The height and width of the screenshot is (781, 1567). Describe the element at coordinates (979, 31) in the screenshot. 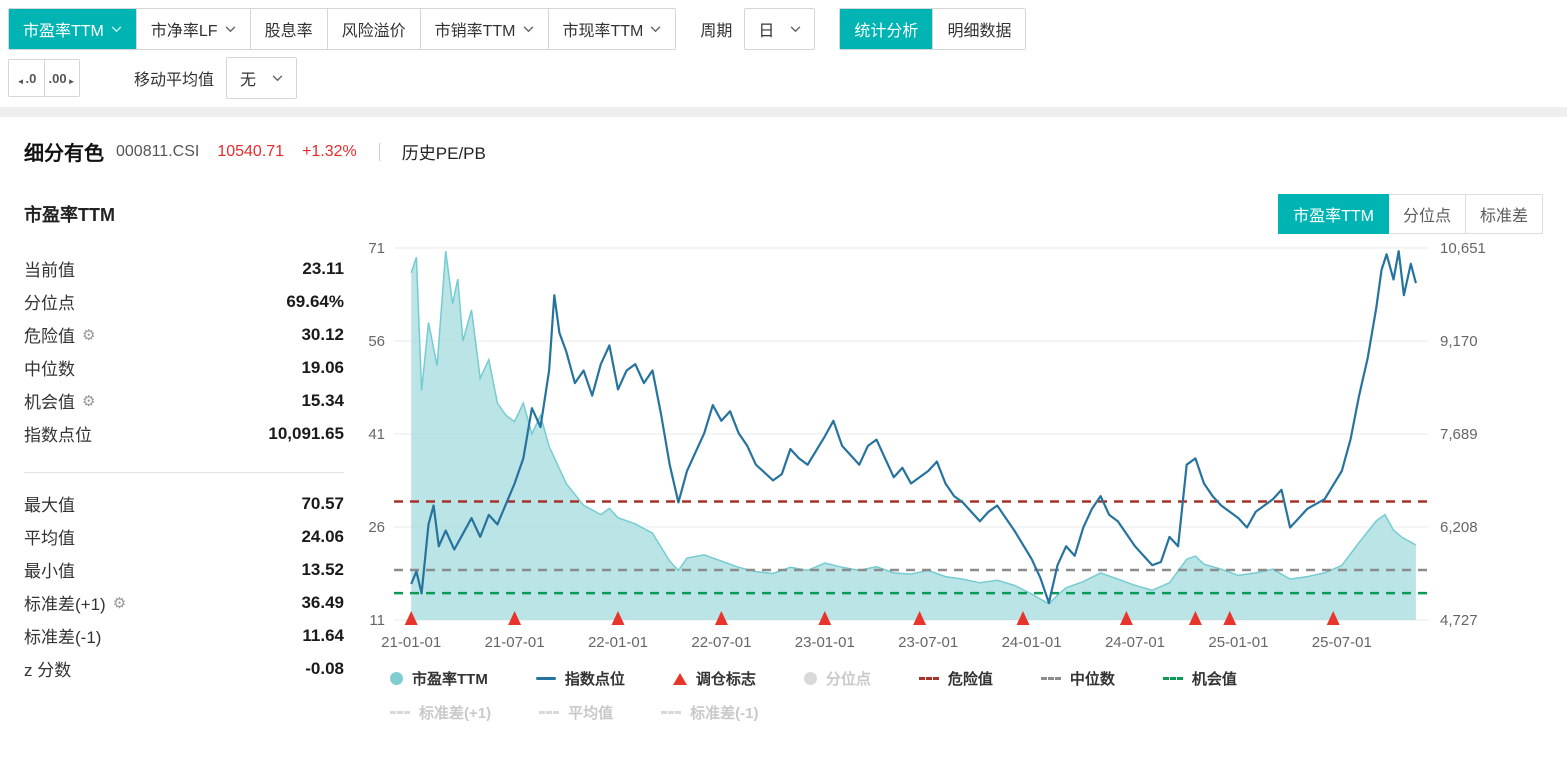

I see `tab-label: 明细数据` at that location.